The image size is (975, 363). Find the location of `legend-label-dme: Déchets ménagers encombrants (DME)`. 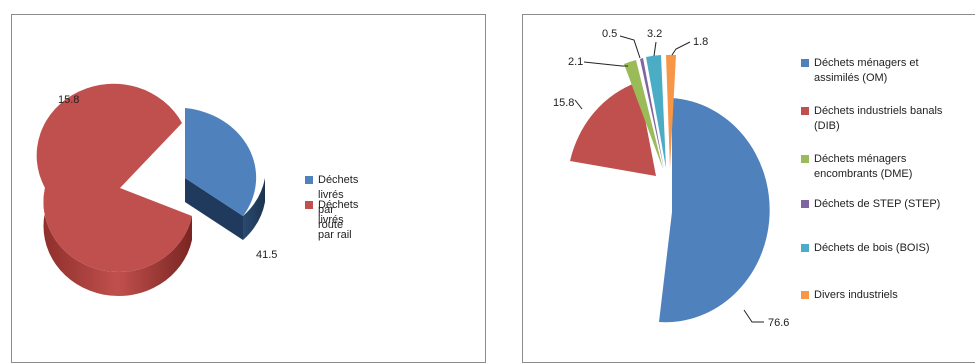

legend-label-dme: Déchets ménagers encombrants (DME) is located at coordinates (863, 166).